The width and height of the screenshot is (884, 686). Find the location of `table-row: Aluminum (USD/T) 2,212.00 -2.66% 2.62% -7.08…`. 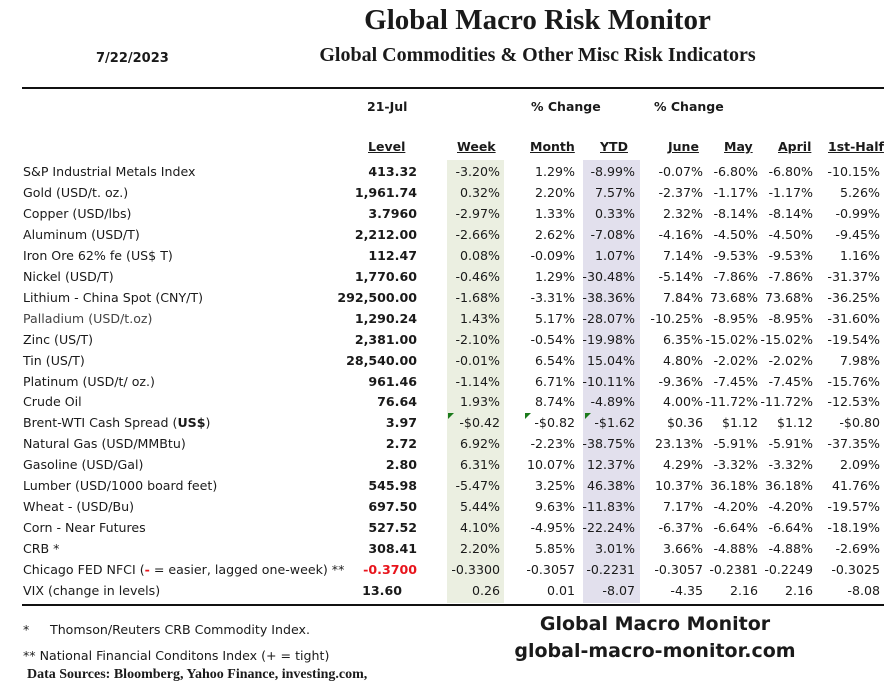

table-row: Aluminum (USD/T) 2,212.00 -2.66% 2.62% -7.08… is located at coordinates (442, 235).